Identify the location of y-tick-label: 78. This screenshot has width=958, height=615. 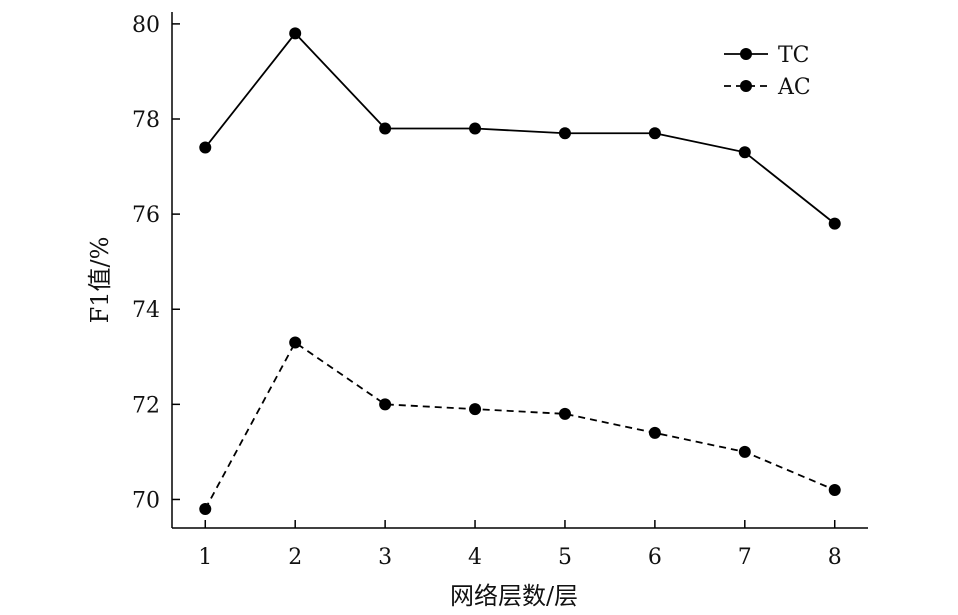
(146, 120).